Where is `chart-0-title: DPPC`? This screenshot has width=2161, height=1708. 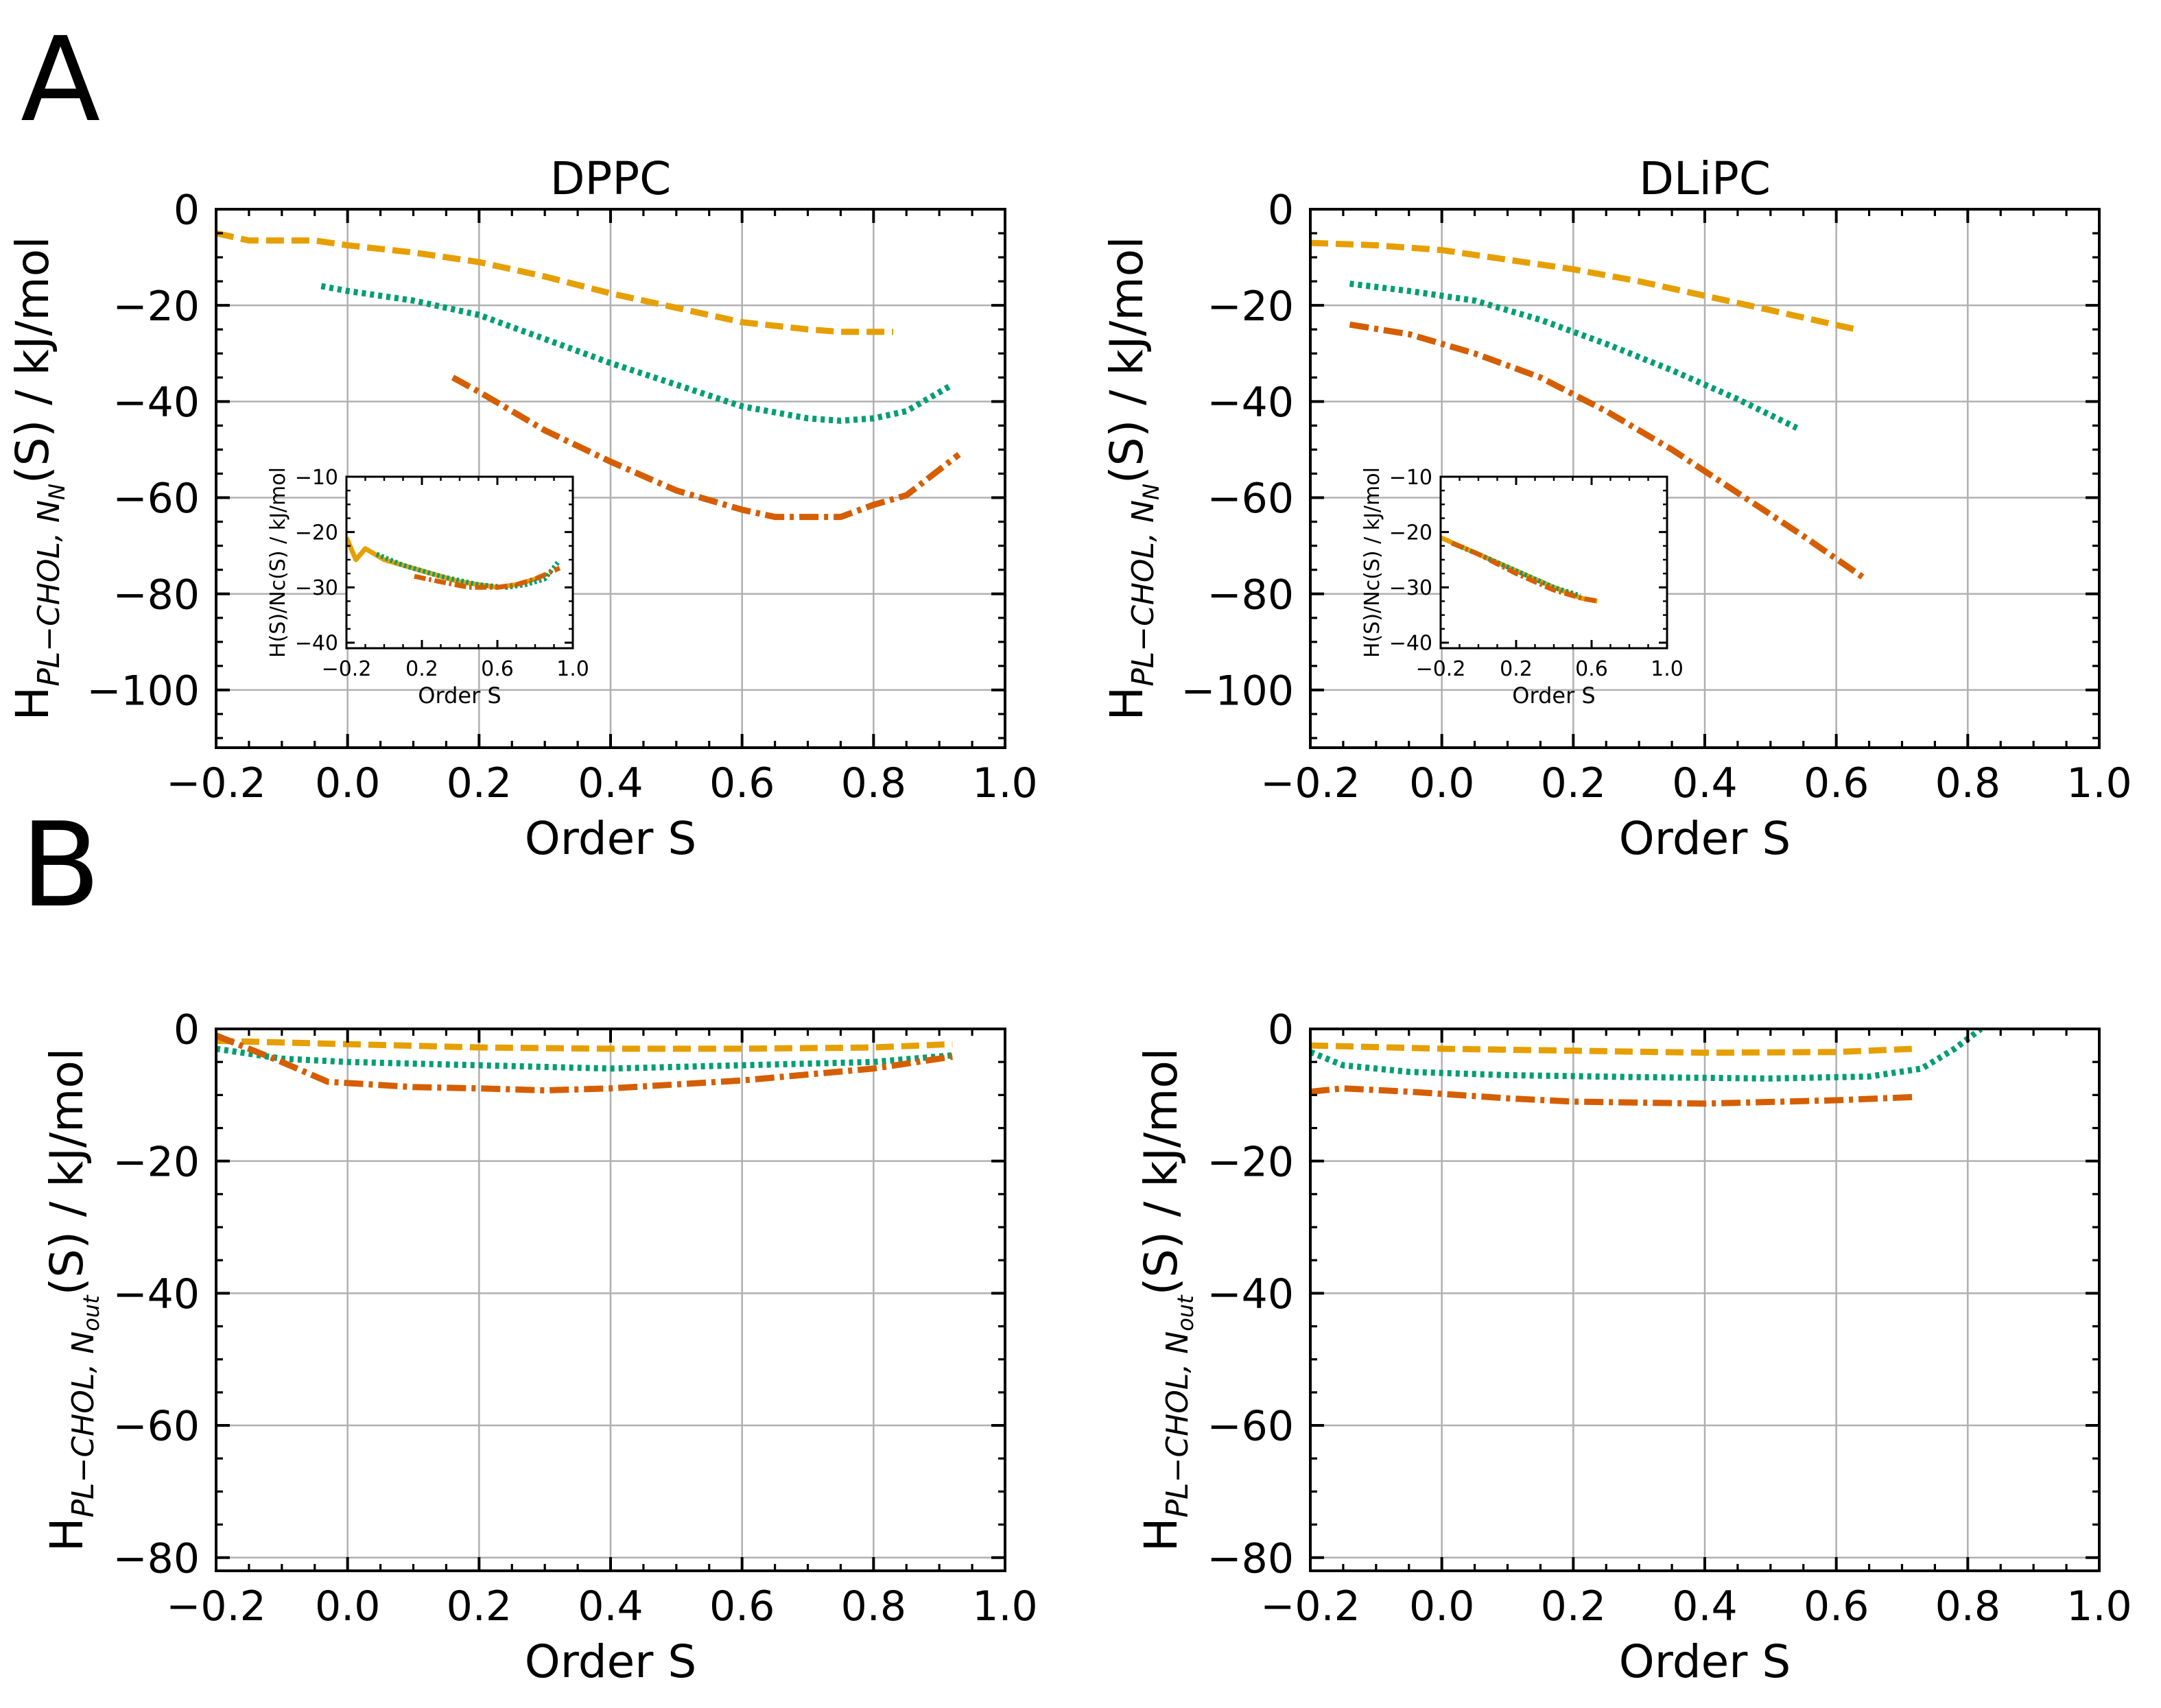
chart-0-title: DPPC is located at coordinates (611, 178).